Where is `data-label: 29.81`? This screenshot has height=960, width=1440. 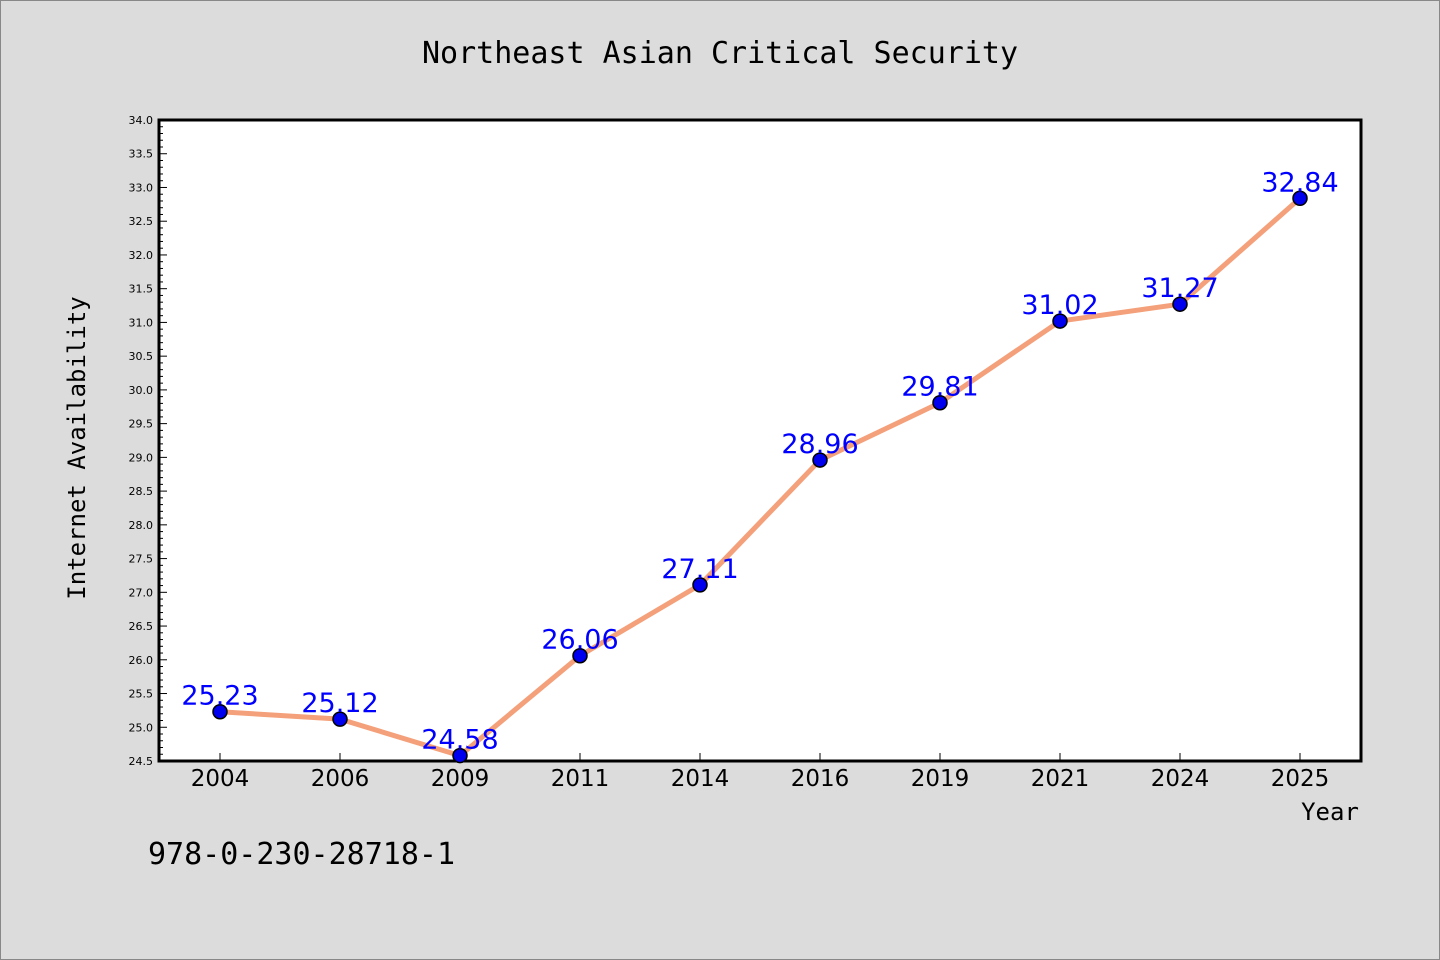
data-label: 29.81 is located at coordinates (939, 387).